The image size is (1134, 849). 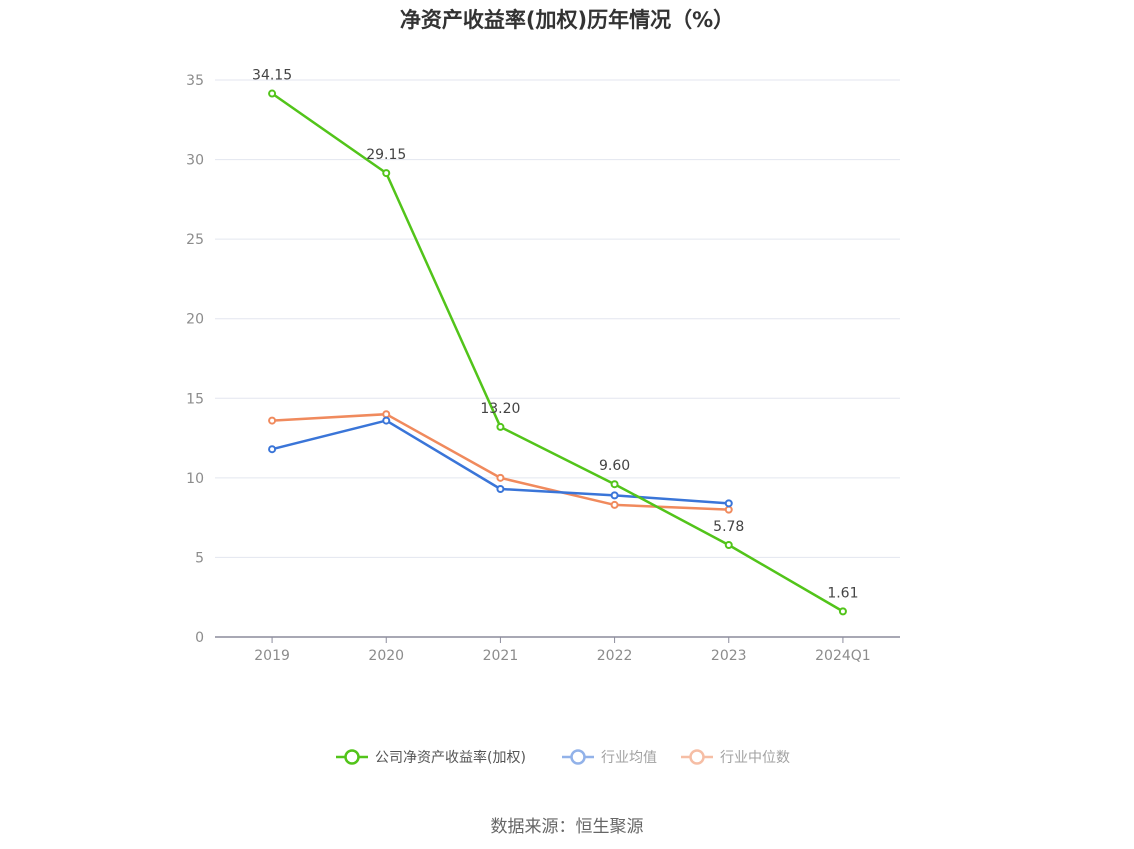 What do you see at coordinates (629, 758) in the screenshot?
I see `legend-label: 行业均值` at bounding box center [629, 758].